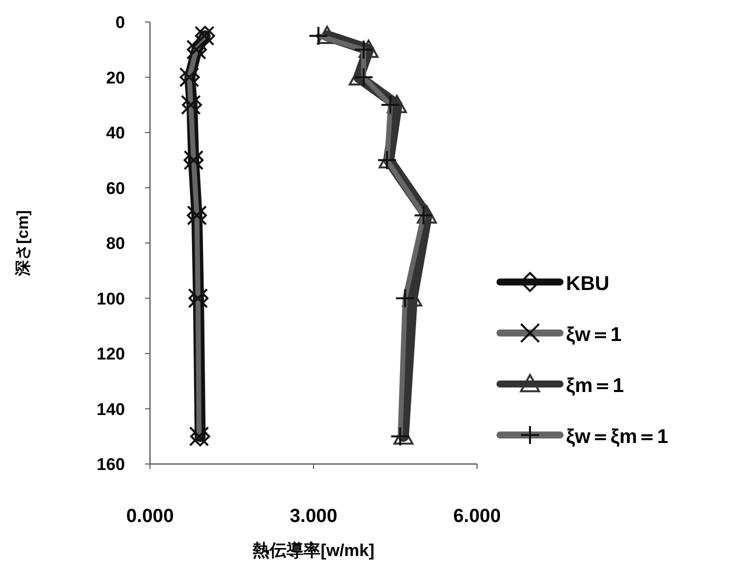  Describe the element at coordinates (115, 133) in the screenshot. I see `y-tick-label: 40` at that location.